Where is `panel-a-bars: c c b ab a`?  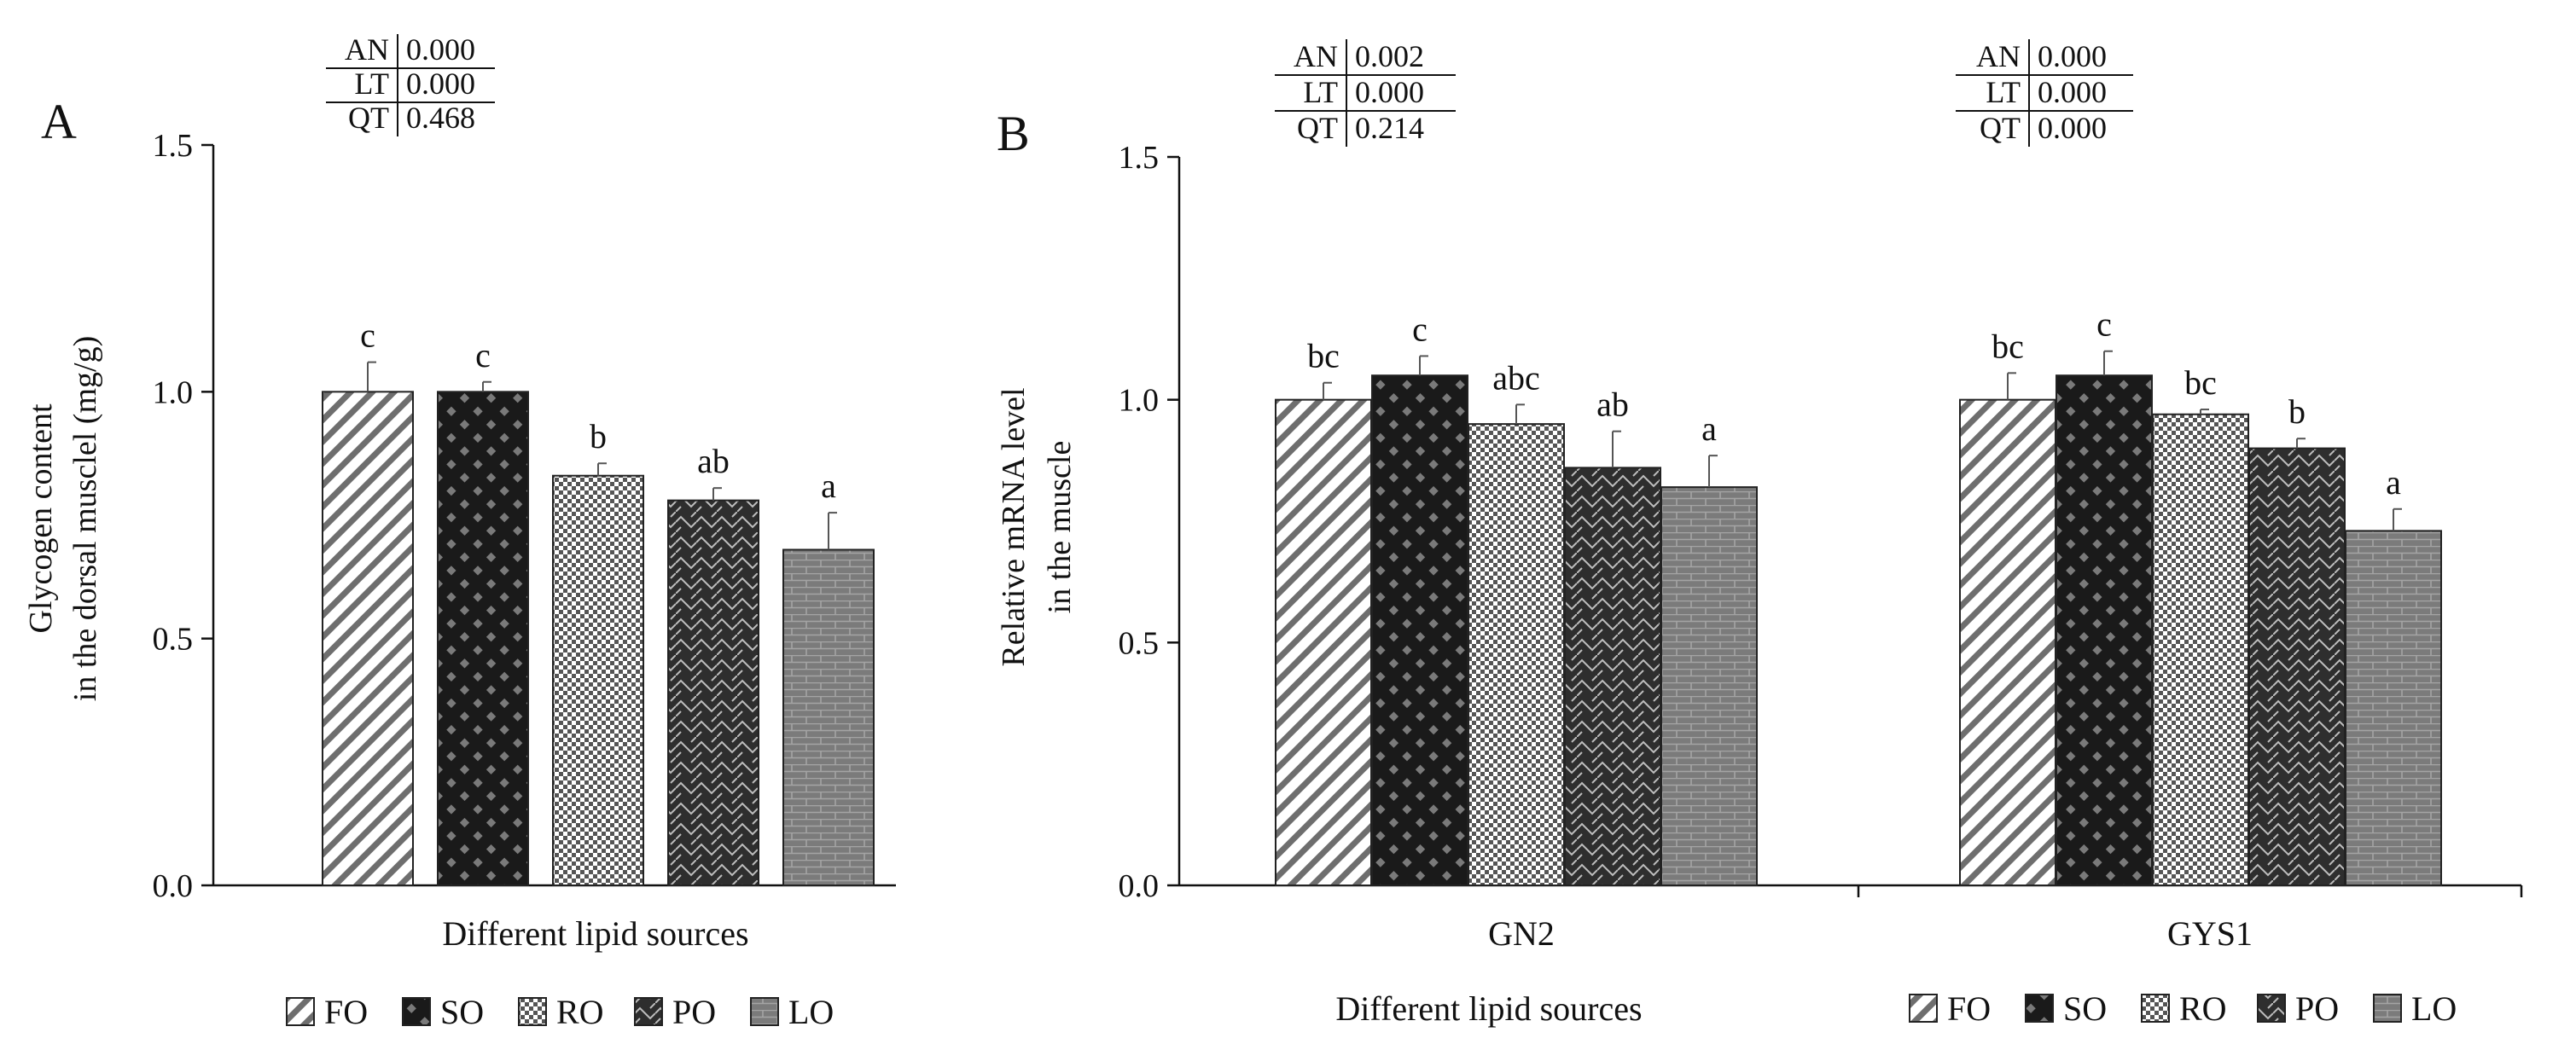 panel-a-bars: c c b ab a is located at coordinates (599, 601).